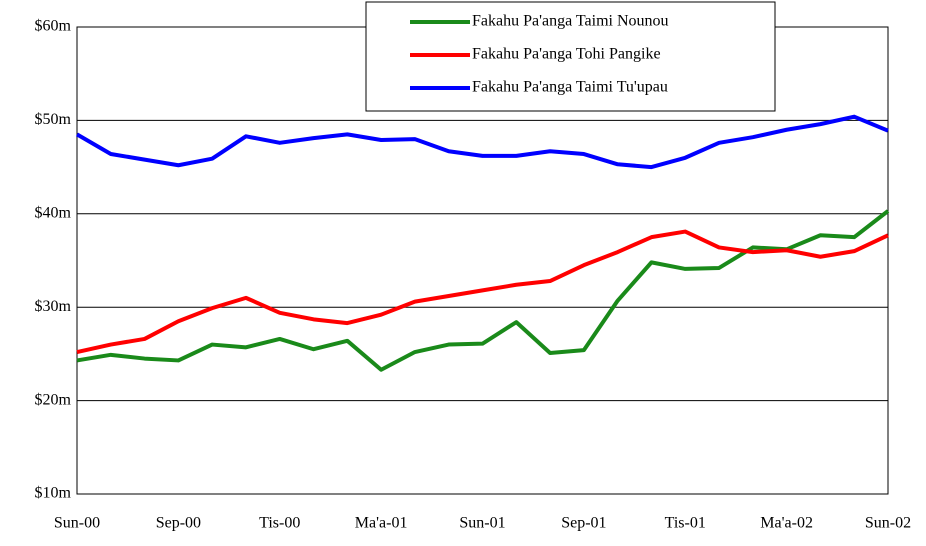 The width and height of the screenshot is (926, 546). What do you see at coordinates (53, 306) in the screenshot?
I see `y-tick-label: $30m` at bounding box center [53, 306].